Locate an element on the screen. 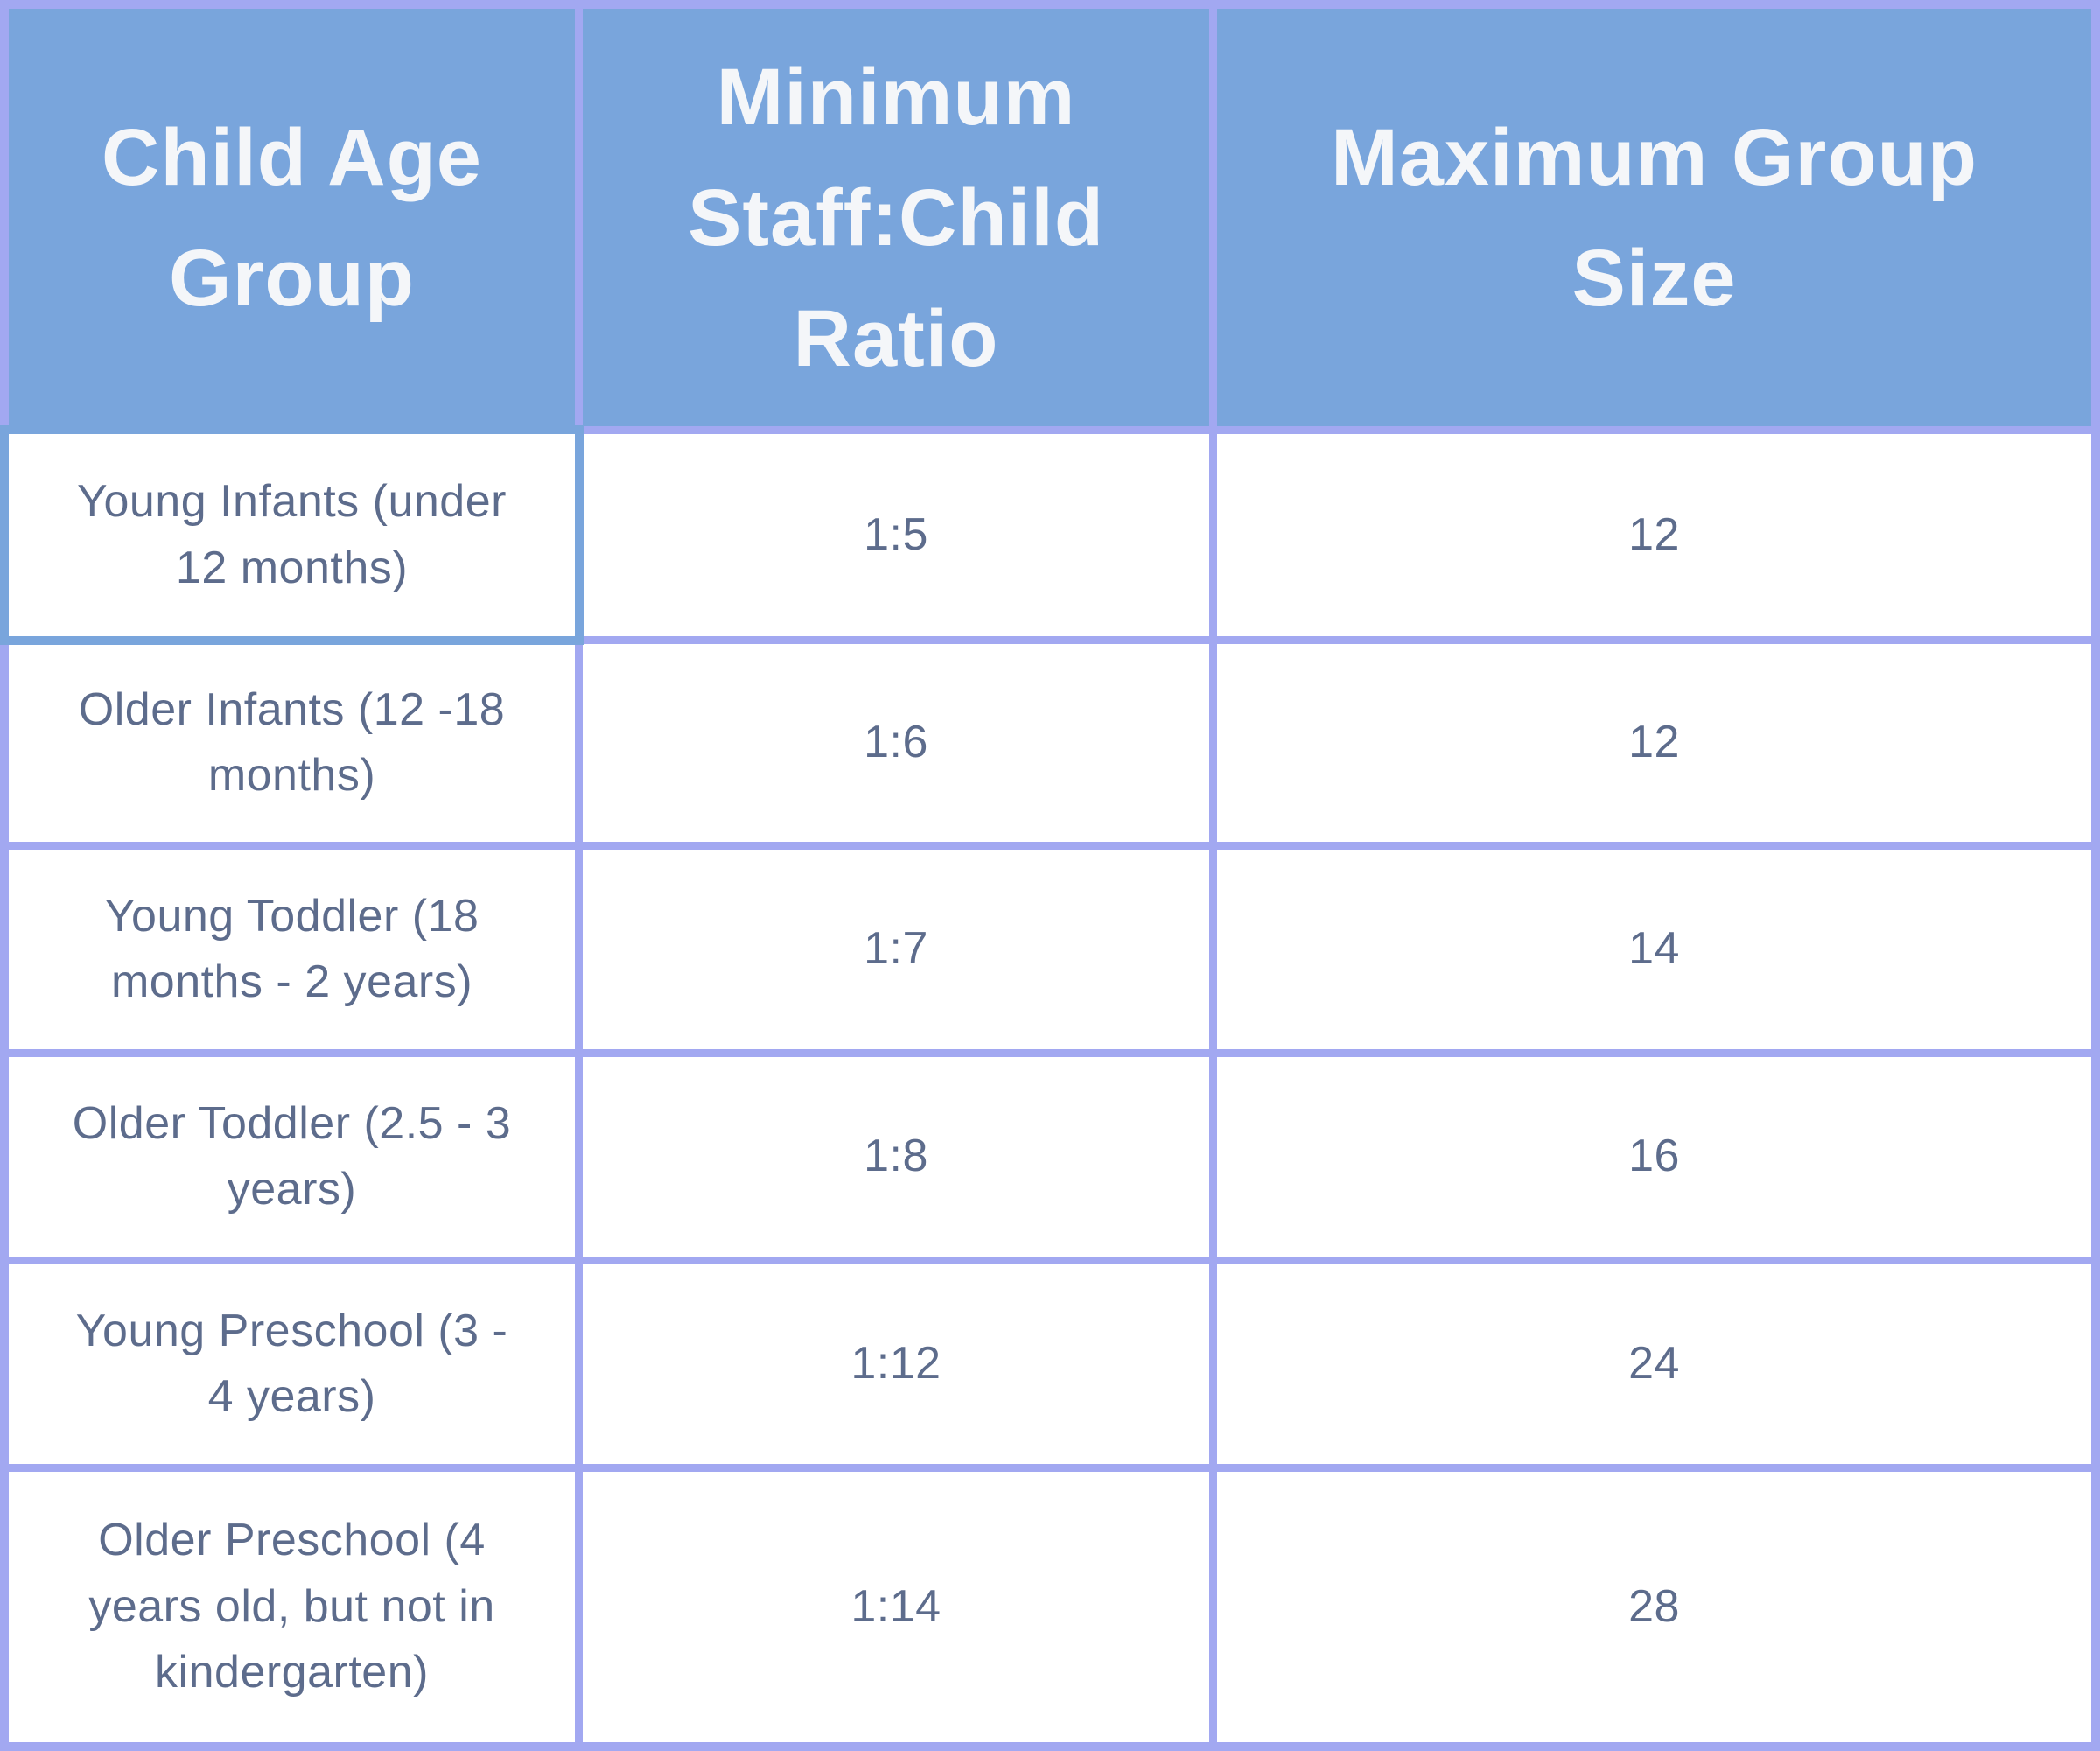 Image resolution: width=2100 pixels, height=1751 pixels. cell-max-size-older-infants: 12 is located at coordinates (1654, 743).